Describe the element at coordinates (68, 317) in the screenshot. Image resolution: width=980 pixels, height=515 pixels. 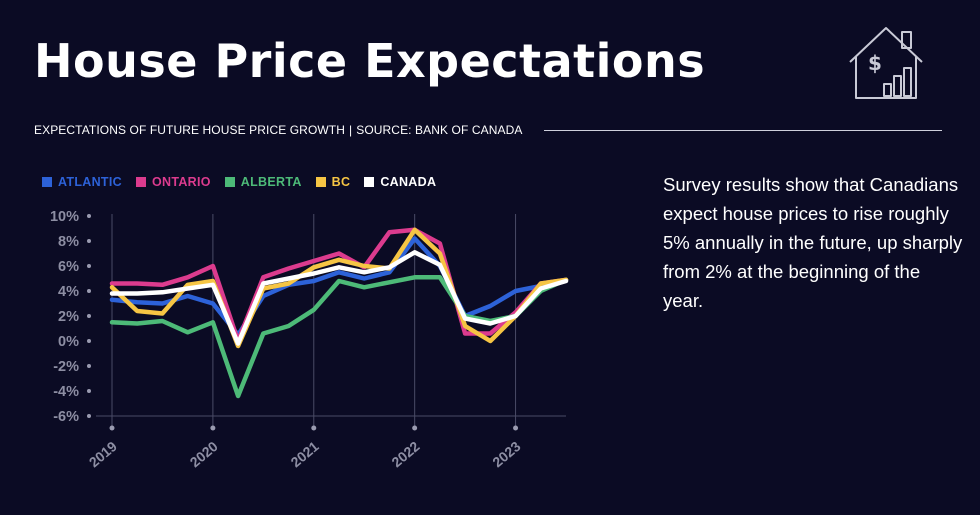
I see `y-tick-label: 2%` at that location.